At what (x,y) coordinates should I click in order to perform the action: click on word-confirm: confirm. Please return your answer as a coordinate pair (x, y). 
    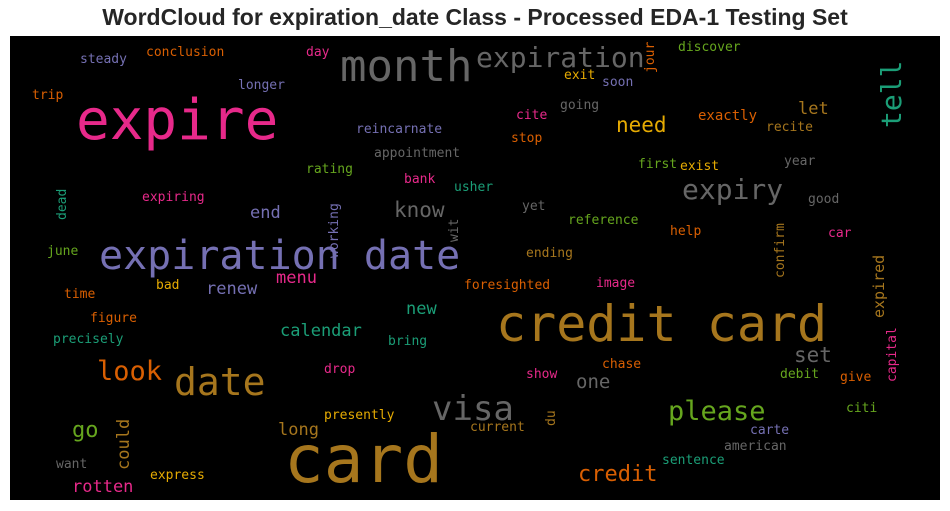
    Looking at the image, I should click on (780, 250).